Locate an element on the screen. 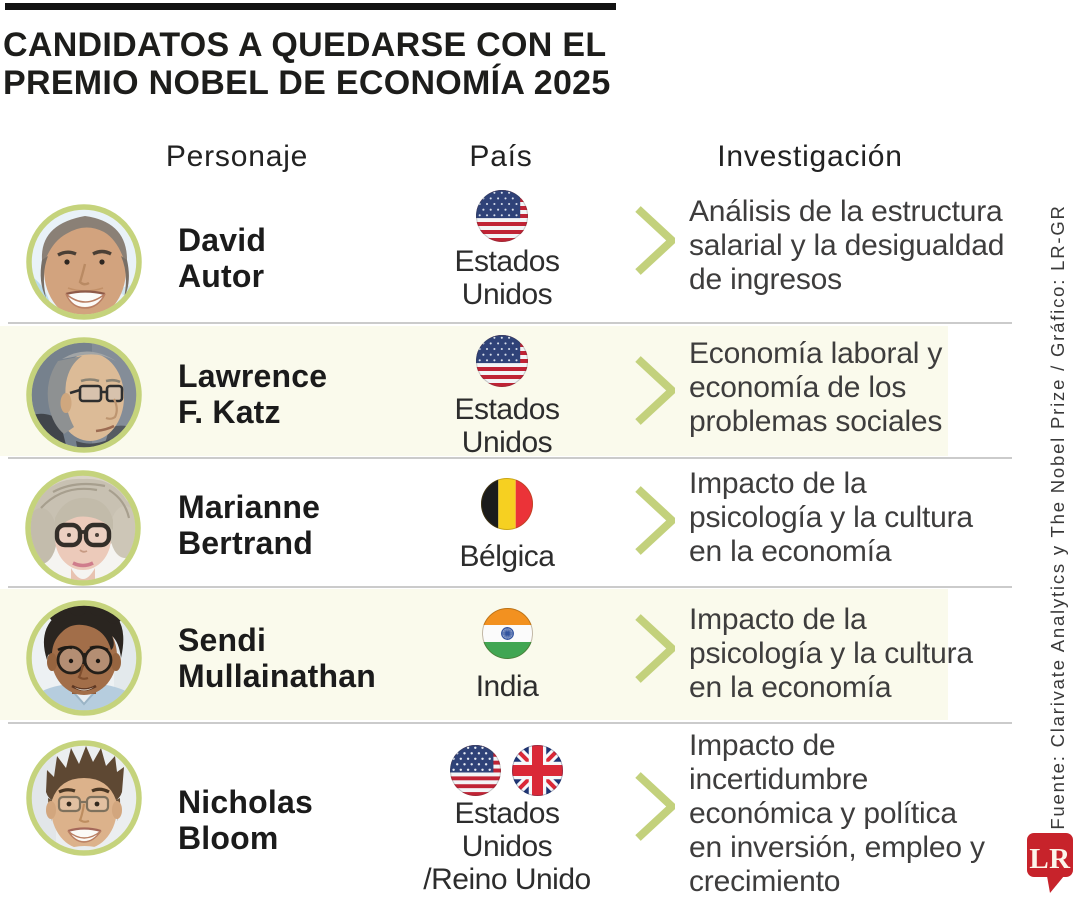 The width and height of the screenshot is (1084, 903). svg-text: LR is located at coordinates (1050, 859).